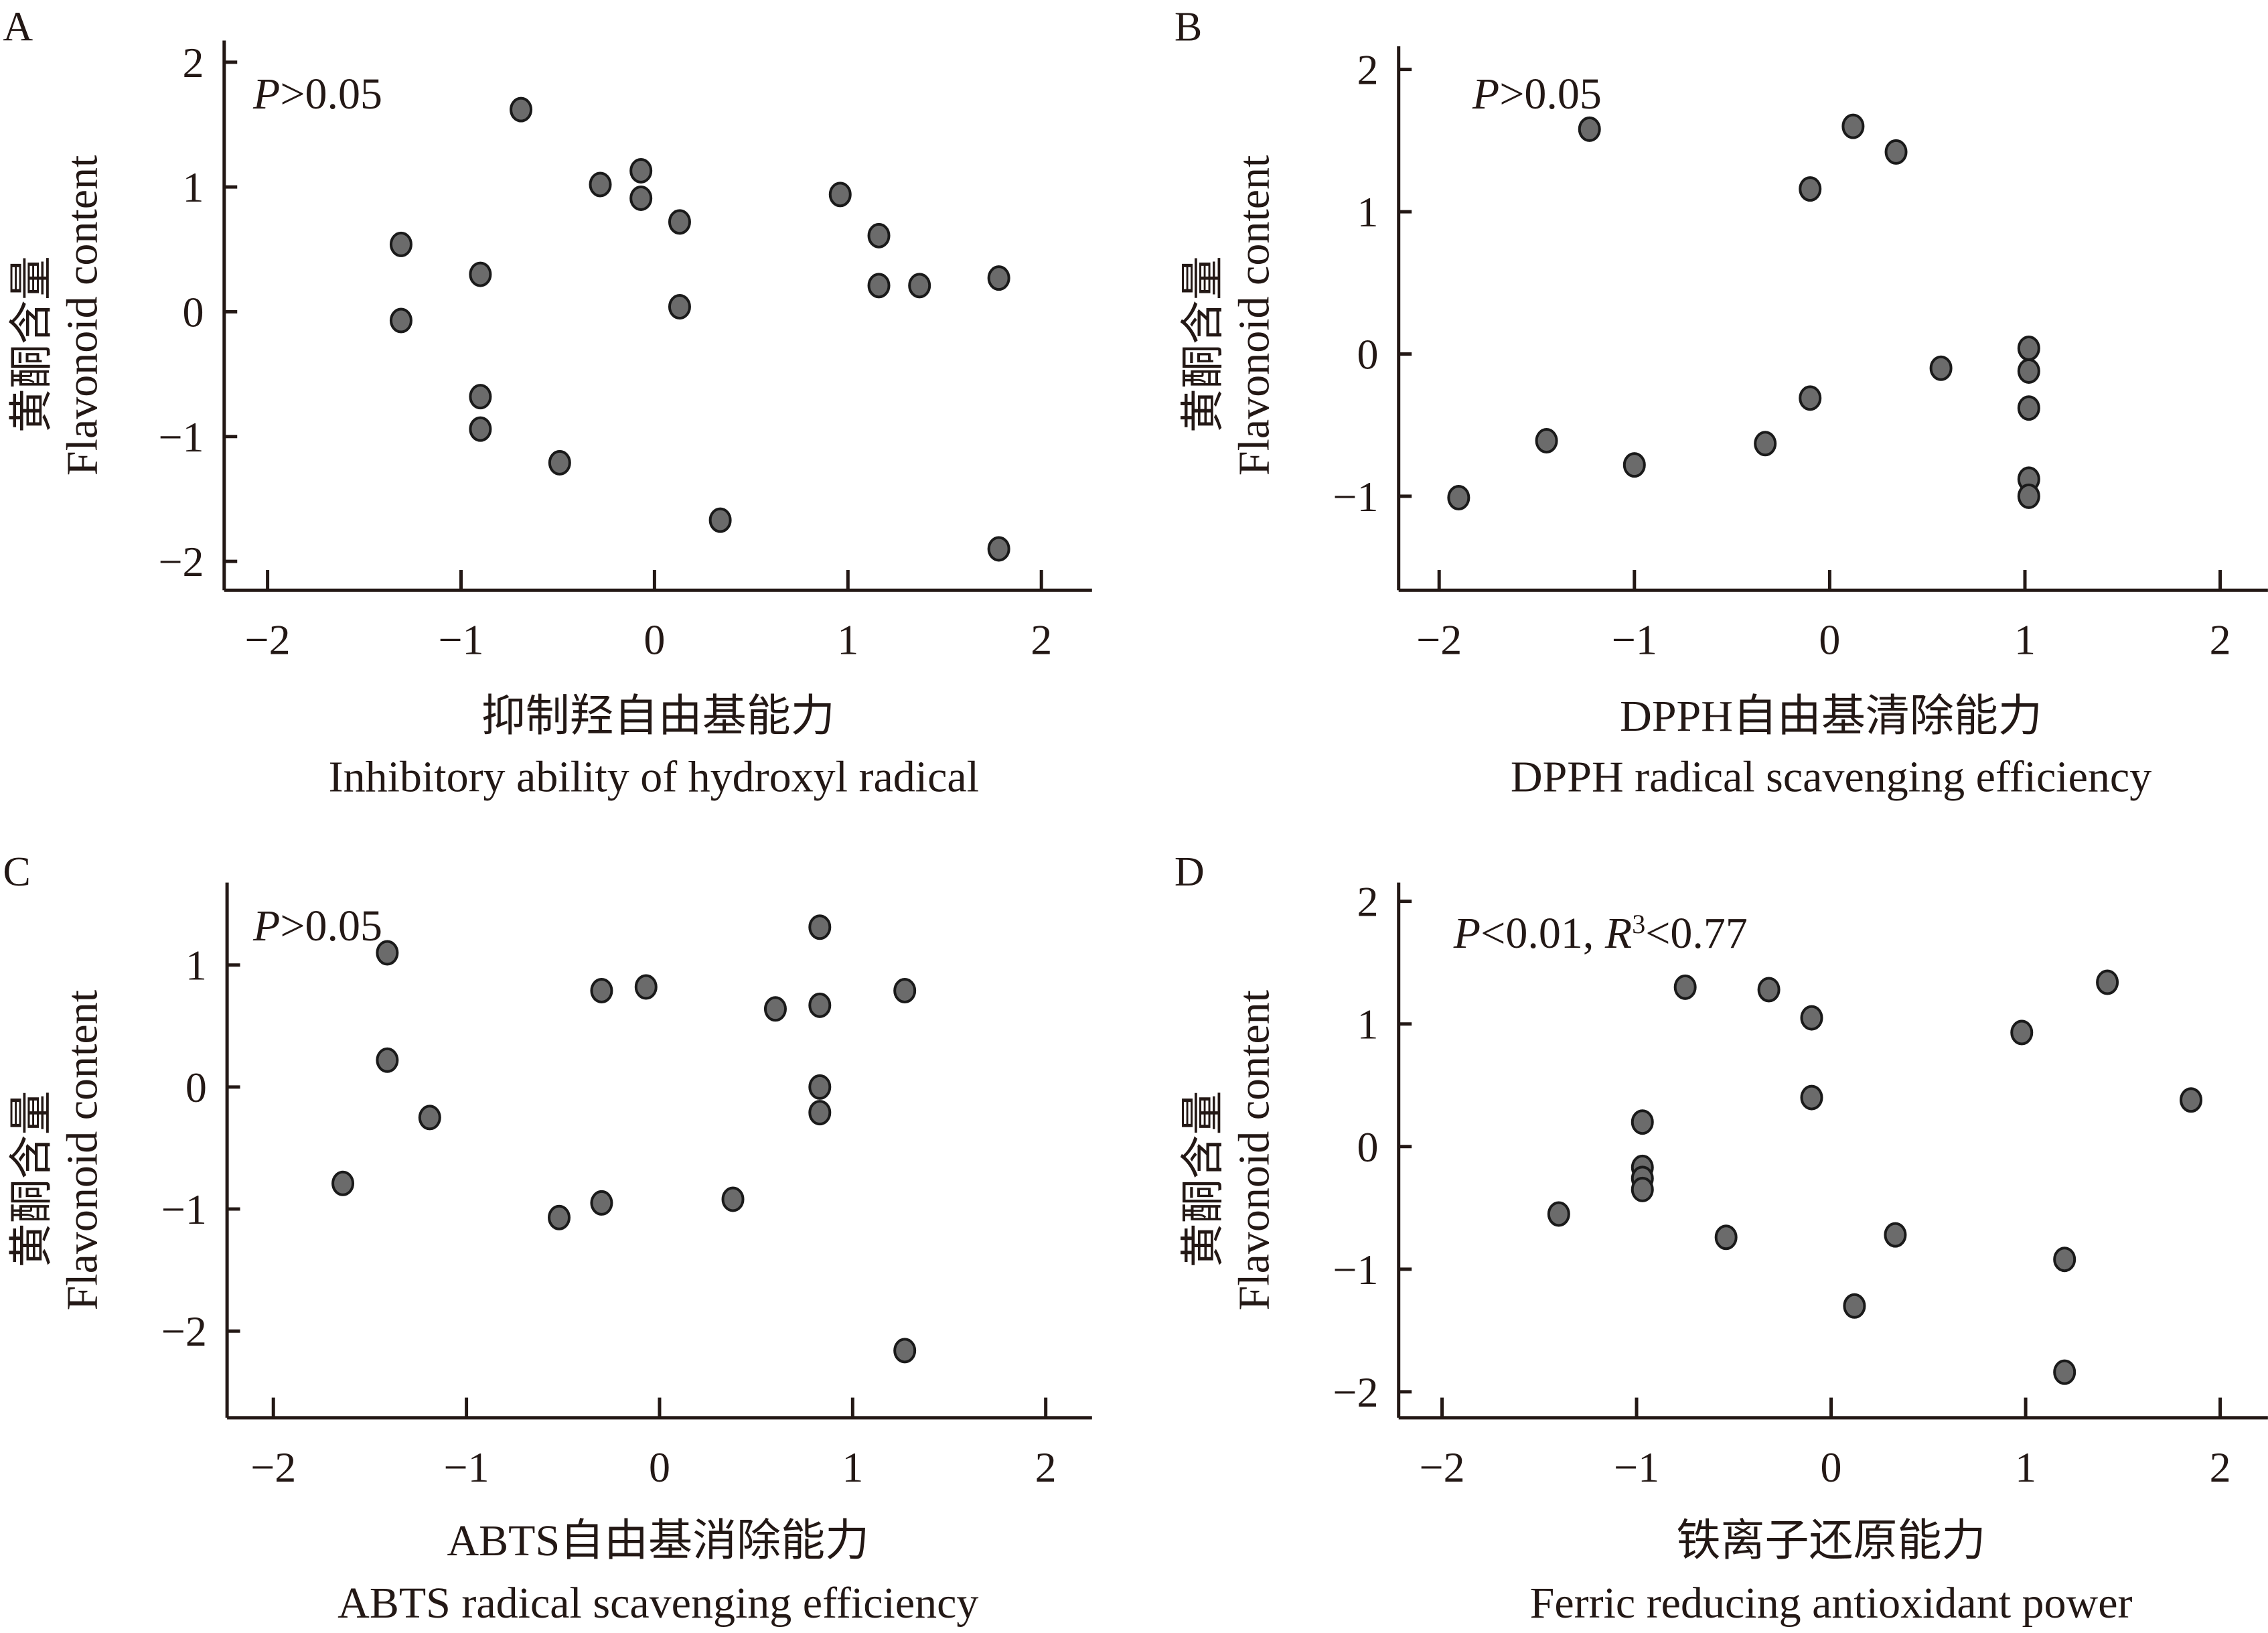  What do you see at coordinates (1831, 716) in the screenshot?
I see `x-axis-title-cn: DPPH自由基清除能力` at bounding box center [1831, 716].